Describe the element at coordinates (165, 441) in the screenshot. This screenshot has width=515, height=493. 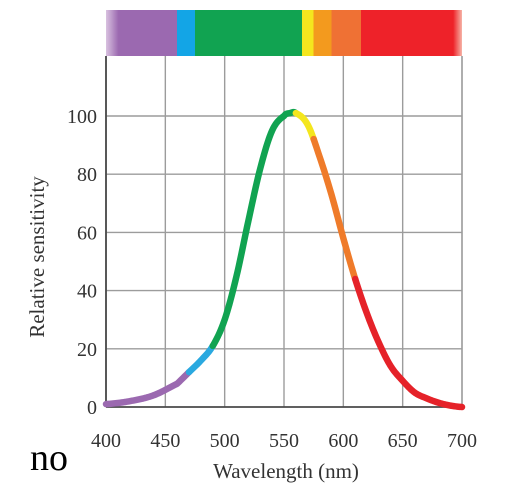
I see `x-tick-label-450: 450` at that location.